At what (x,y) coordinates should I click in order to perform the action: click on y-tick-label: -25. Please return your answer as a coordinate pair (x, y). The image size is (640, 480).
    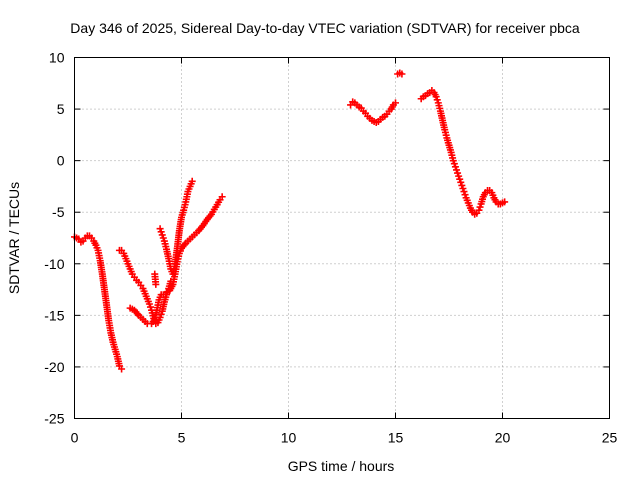
    Looking at the image, I should click on (54, 419).